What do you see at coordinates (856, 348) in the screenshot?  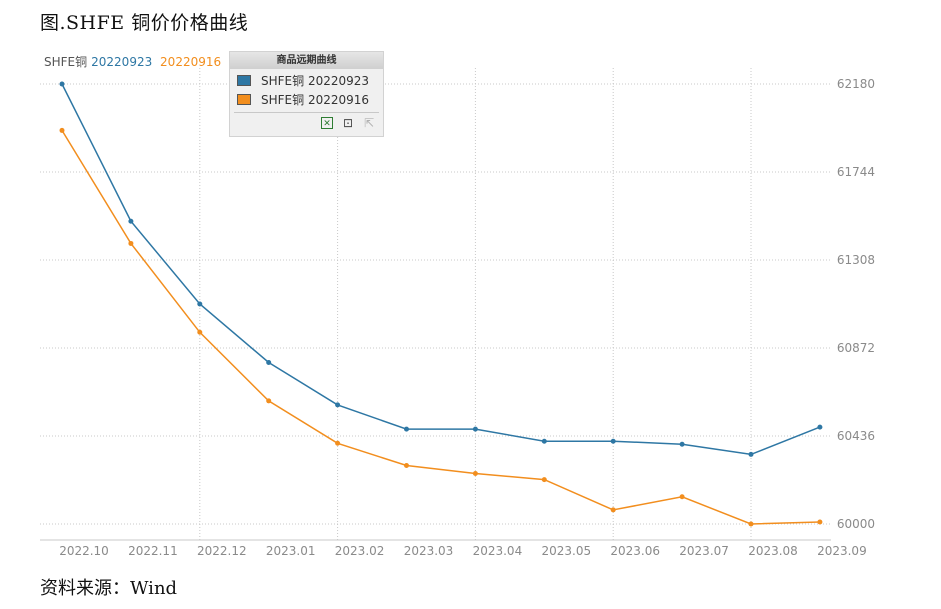 I see `y-tick-label: 60872` at bounding box center [856, 348].